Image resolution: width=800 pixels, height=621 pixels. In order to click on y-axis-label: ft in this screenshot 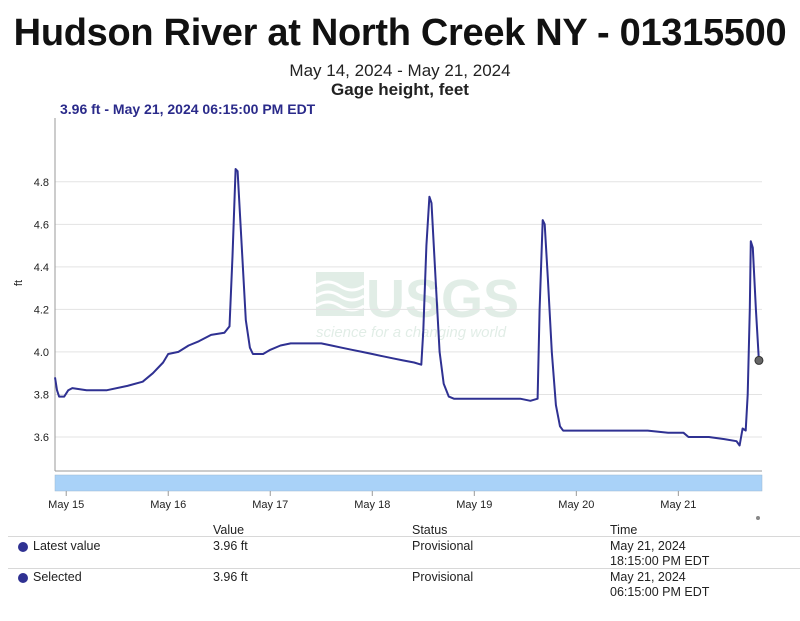, I will do `click(19, 283)`.